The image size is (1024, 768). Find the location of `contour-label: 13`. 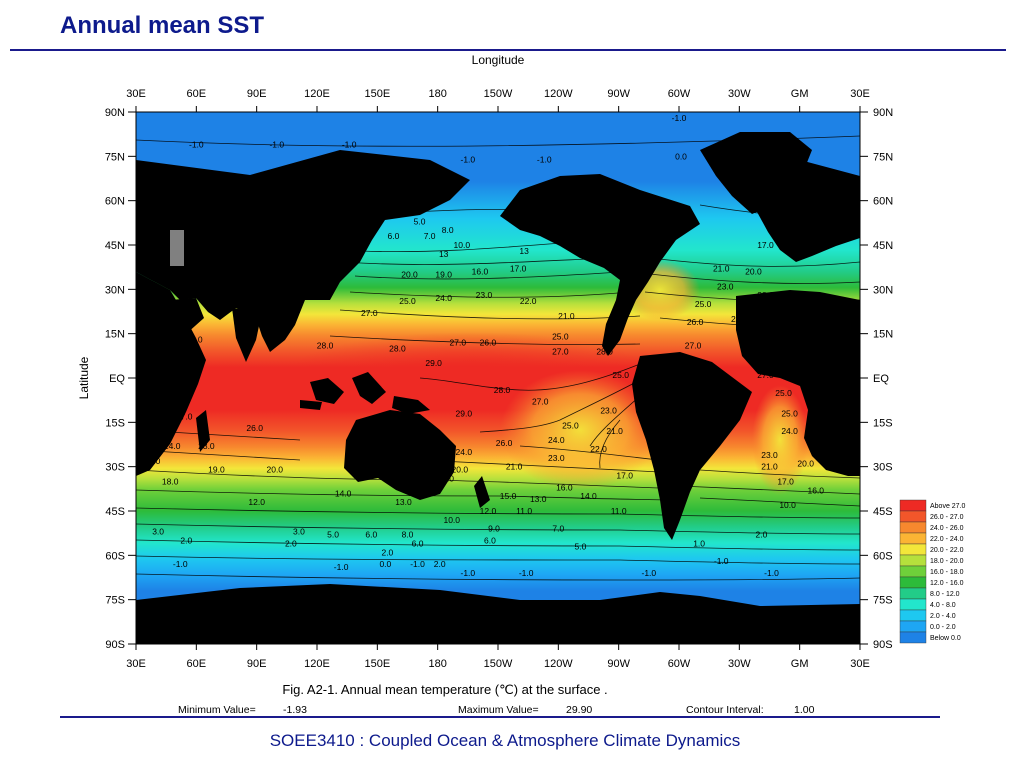

contour-label: 13 is located at coordinates (524, 251).